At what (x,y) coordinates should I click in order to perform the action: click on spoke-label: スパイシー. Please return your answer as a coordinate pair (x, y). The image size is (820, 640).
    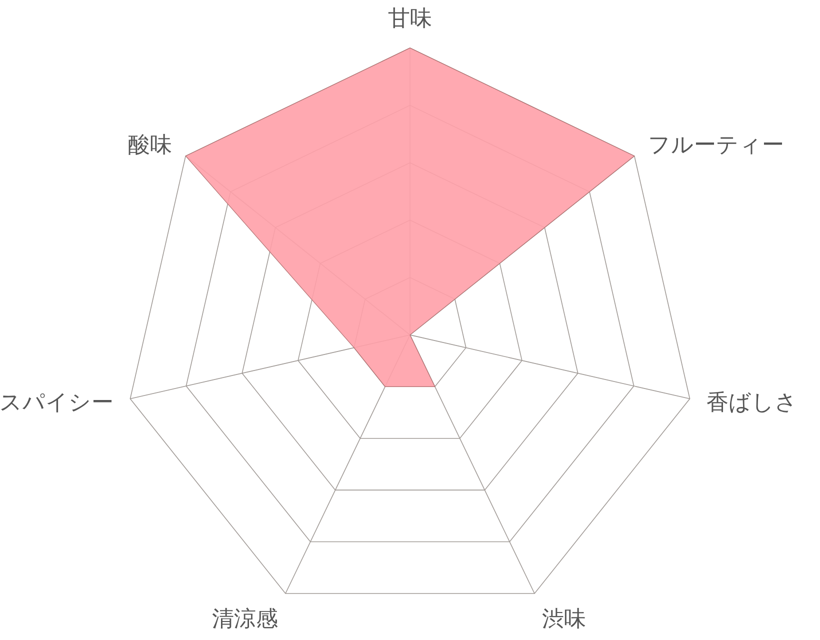
    Looking at the image, I should click on (57, 403).